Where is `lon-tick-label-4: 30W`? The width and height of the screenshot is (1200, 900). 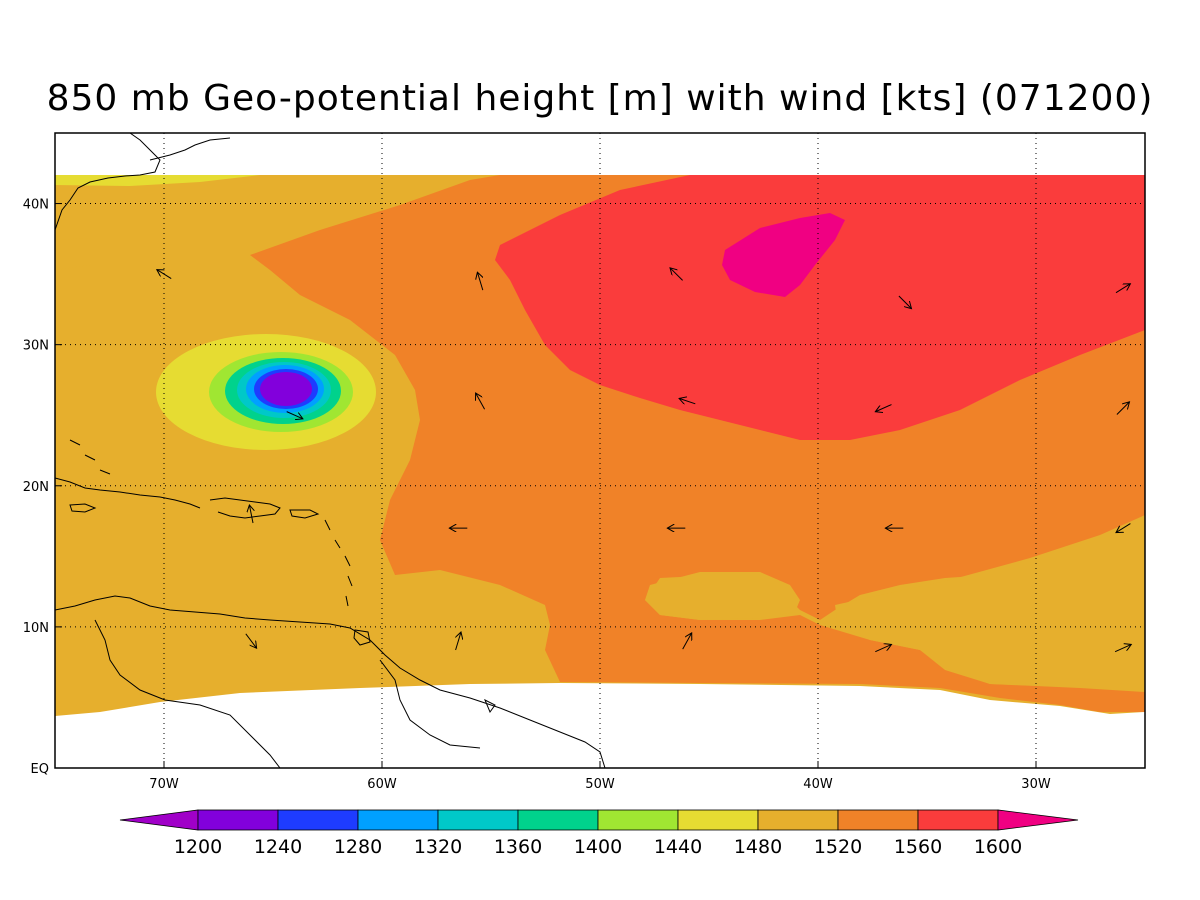
lon-tick-label-4: 30W is located at coordinates (1036, 784).